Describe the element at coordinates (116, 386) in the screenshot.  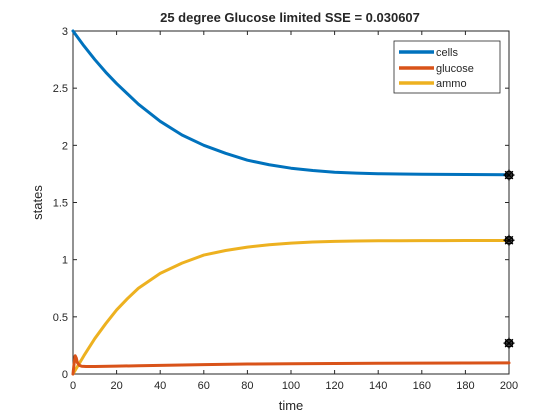
I see `x-tick-label: 20` at that location.